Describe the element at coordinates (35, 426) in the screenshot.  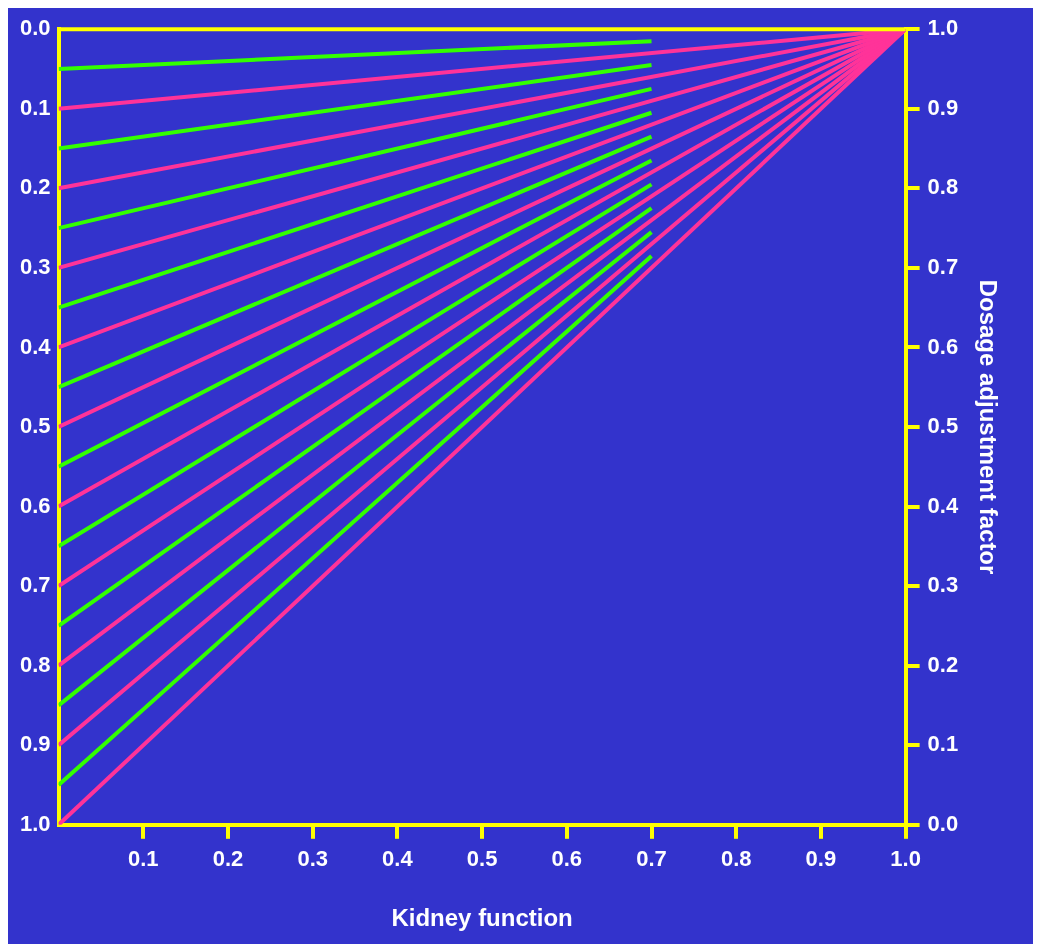
I see `y-tick-label: 0.5` at that location.